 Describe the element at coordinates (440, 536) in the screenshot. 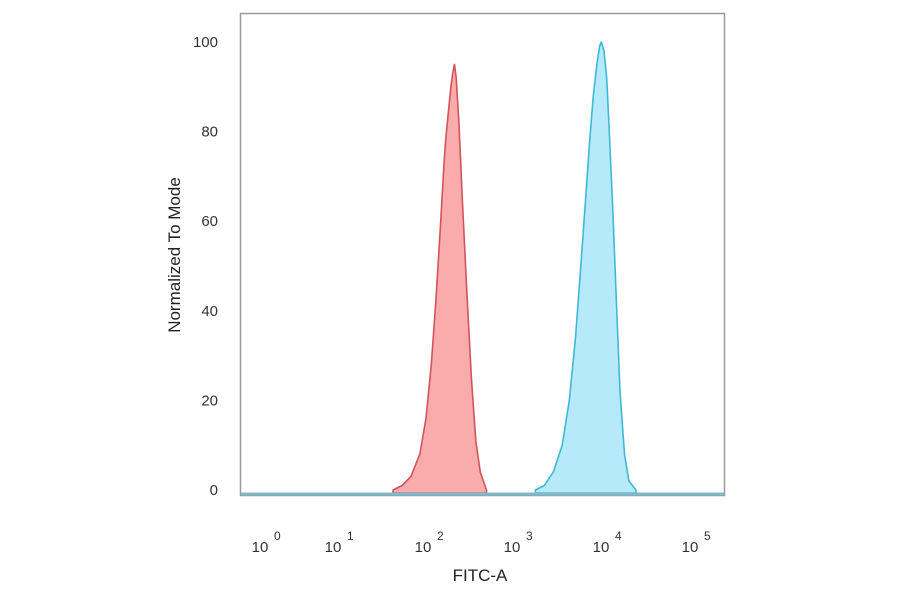

I see `x-tick-exponent: 2` at that location.